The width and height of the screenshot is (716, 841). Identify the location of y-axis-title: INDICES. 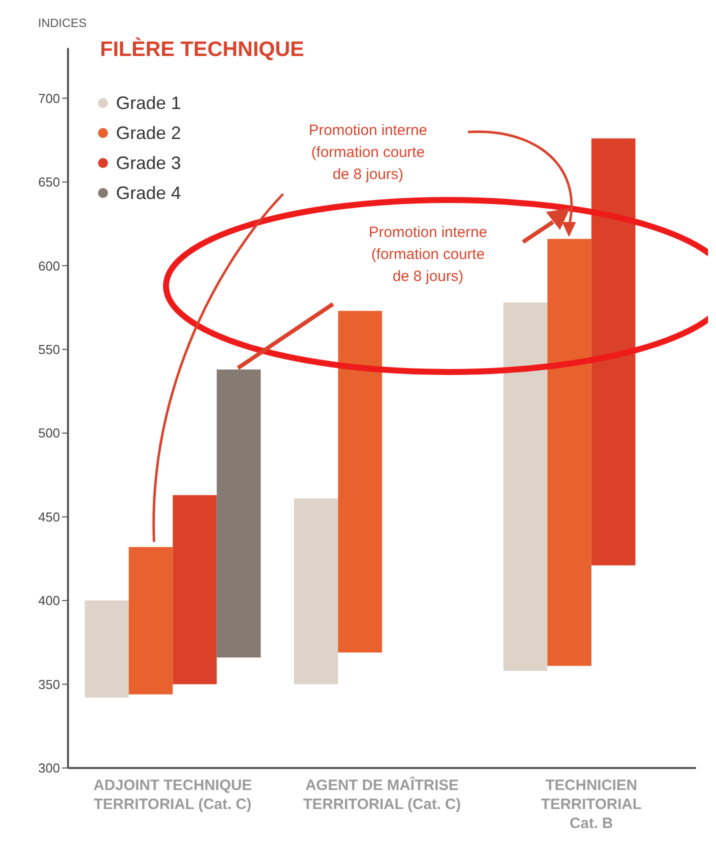
(62, 23).